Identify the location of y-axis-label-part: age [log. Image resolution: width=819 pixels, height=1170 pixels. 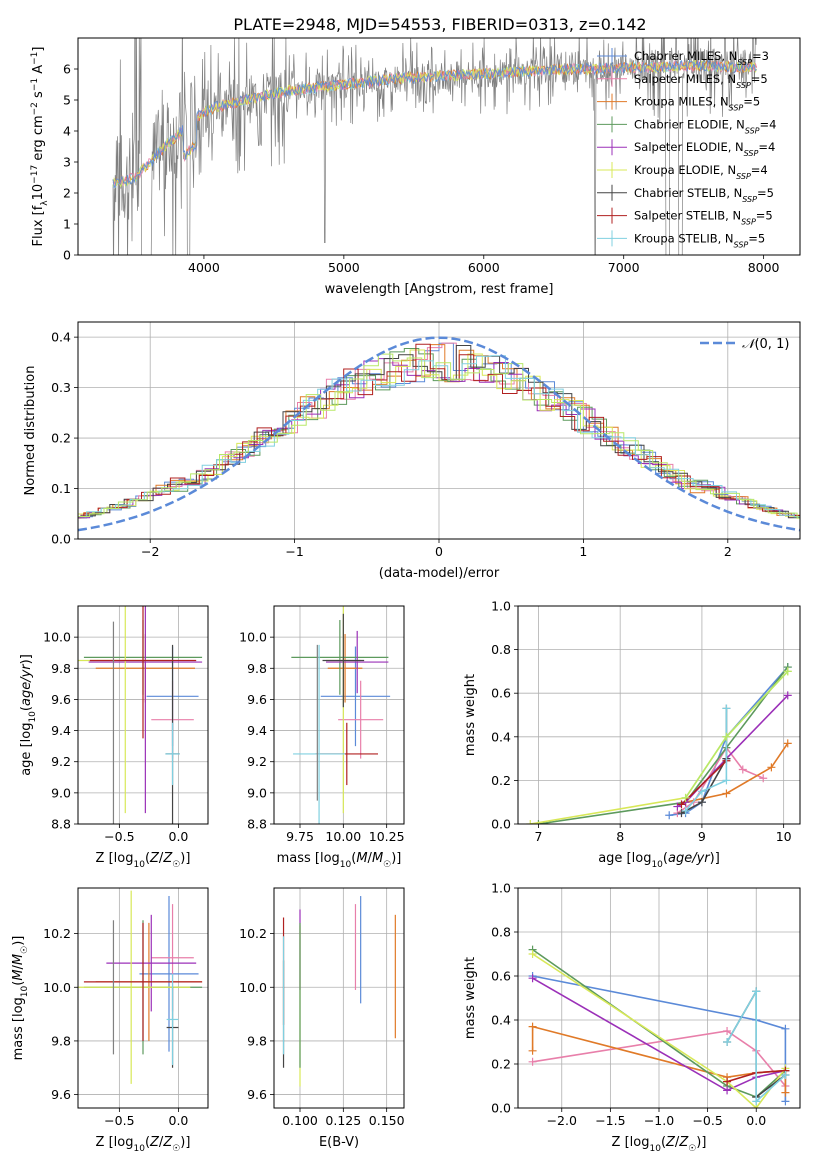
(26, 749).